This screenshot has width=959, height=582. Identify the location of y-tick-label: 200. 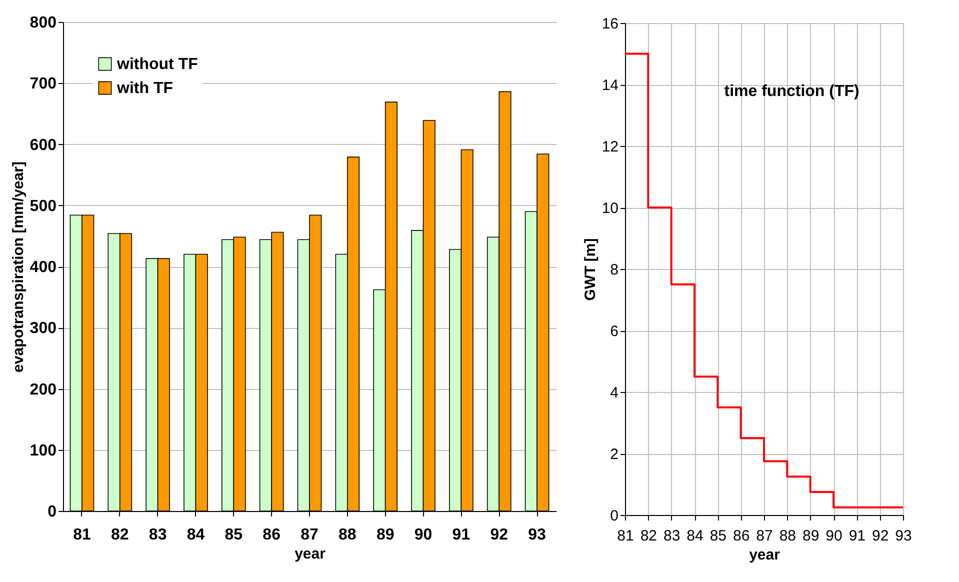
(43, 389).